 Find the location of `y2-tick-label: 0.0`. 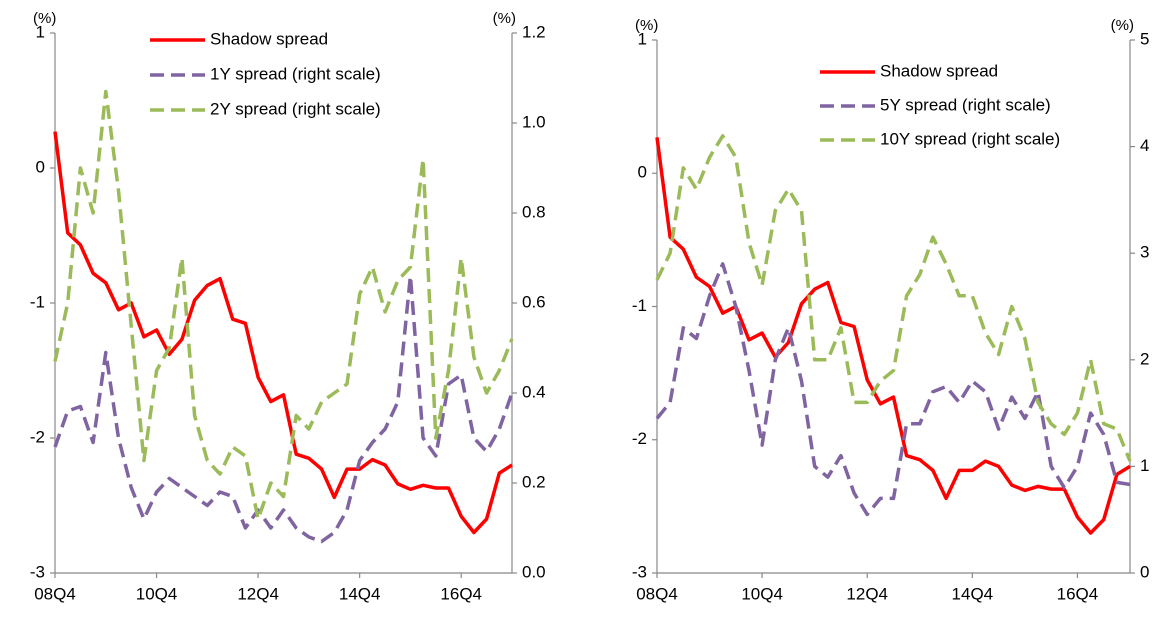

y2-tick-label: 0.0 is located at coordinates (534, 571).